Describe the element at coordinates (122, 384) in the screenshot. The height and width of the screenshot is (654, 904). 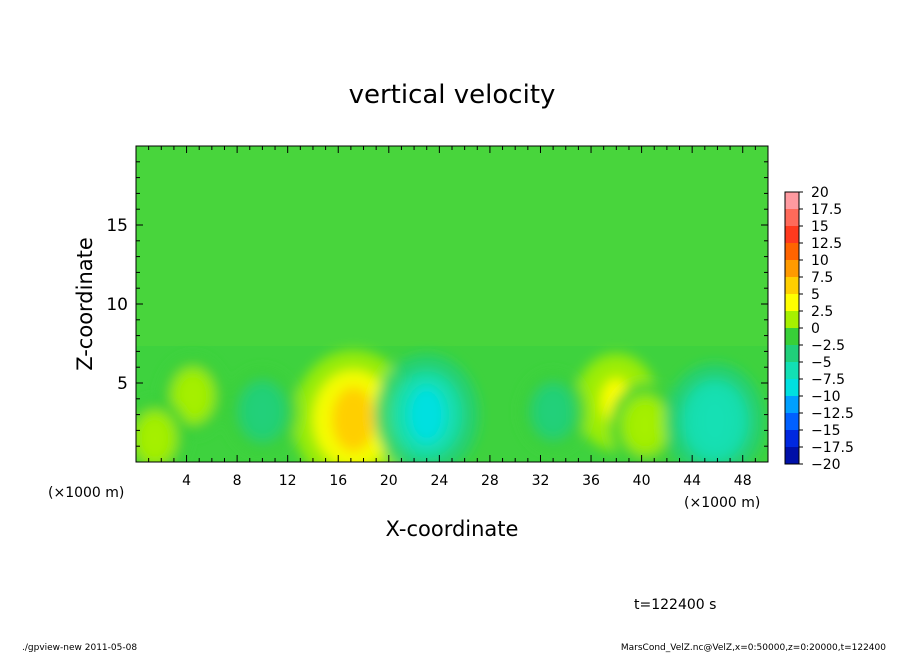
I see `y-tick-label: 5` at that location.